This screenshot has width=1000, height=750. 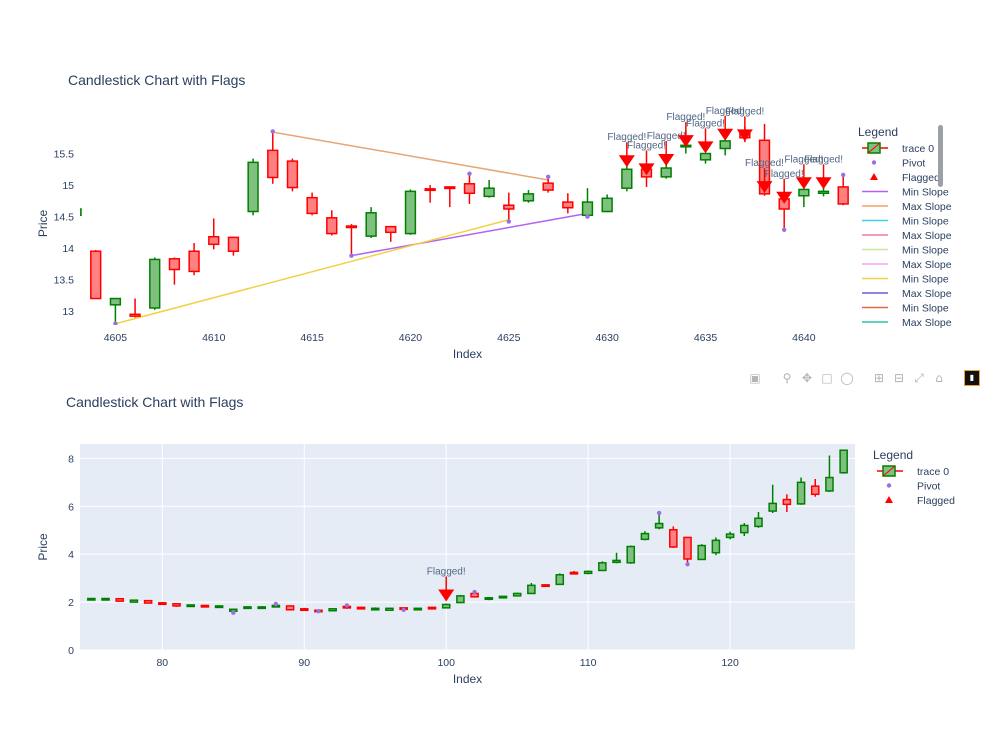 What do you see at coordinates (116, 338) in the screenshot?
I see `p0-x-tick-label: 4605` at bounding box center [116, 338].